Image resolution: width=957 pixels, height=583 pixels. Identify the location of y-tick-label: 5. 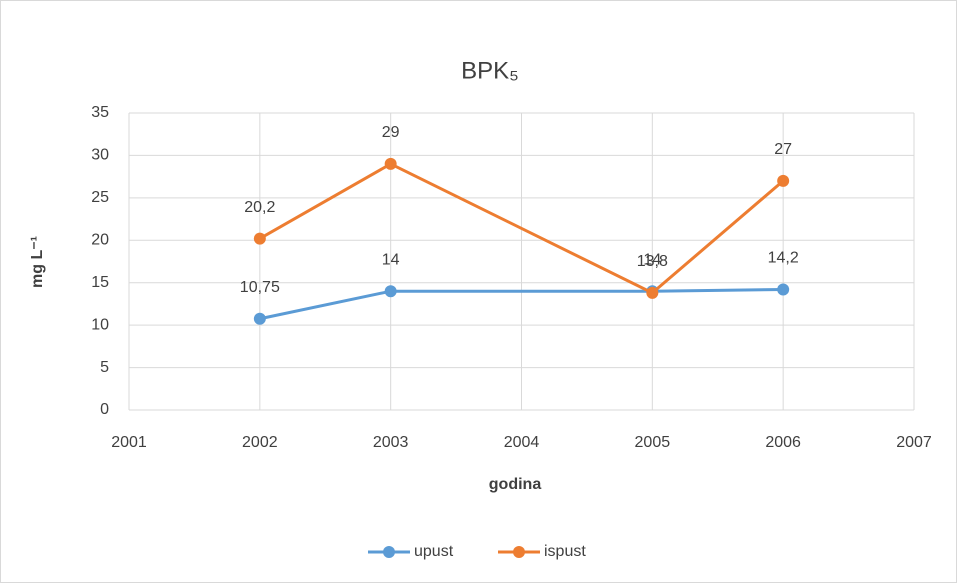
(104, 367).